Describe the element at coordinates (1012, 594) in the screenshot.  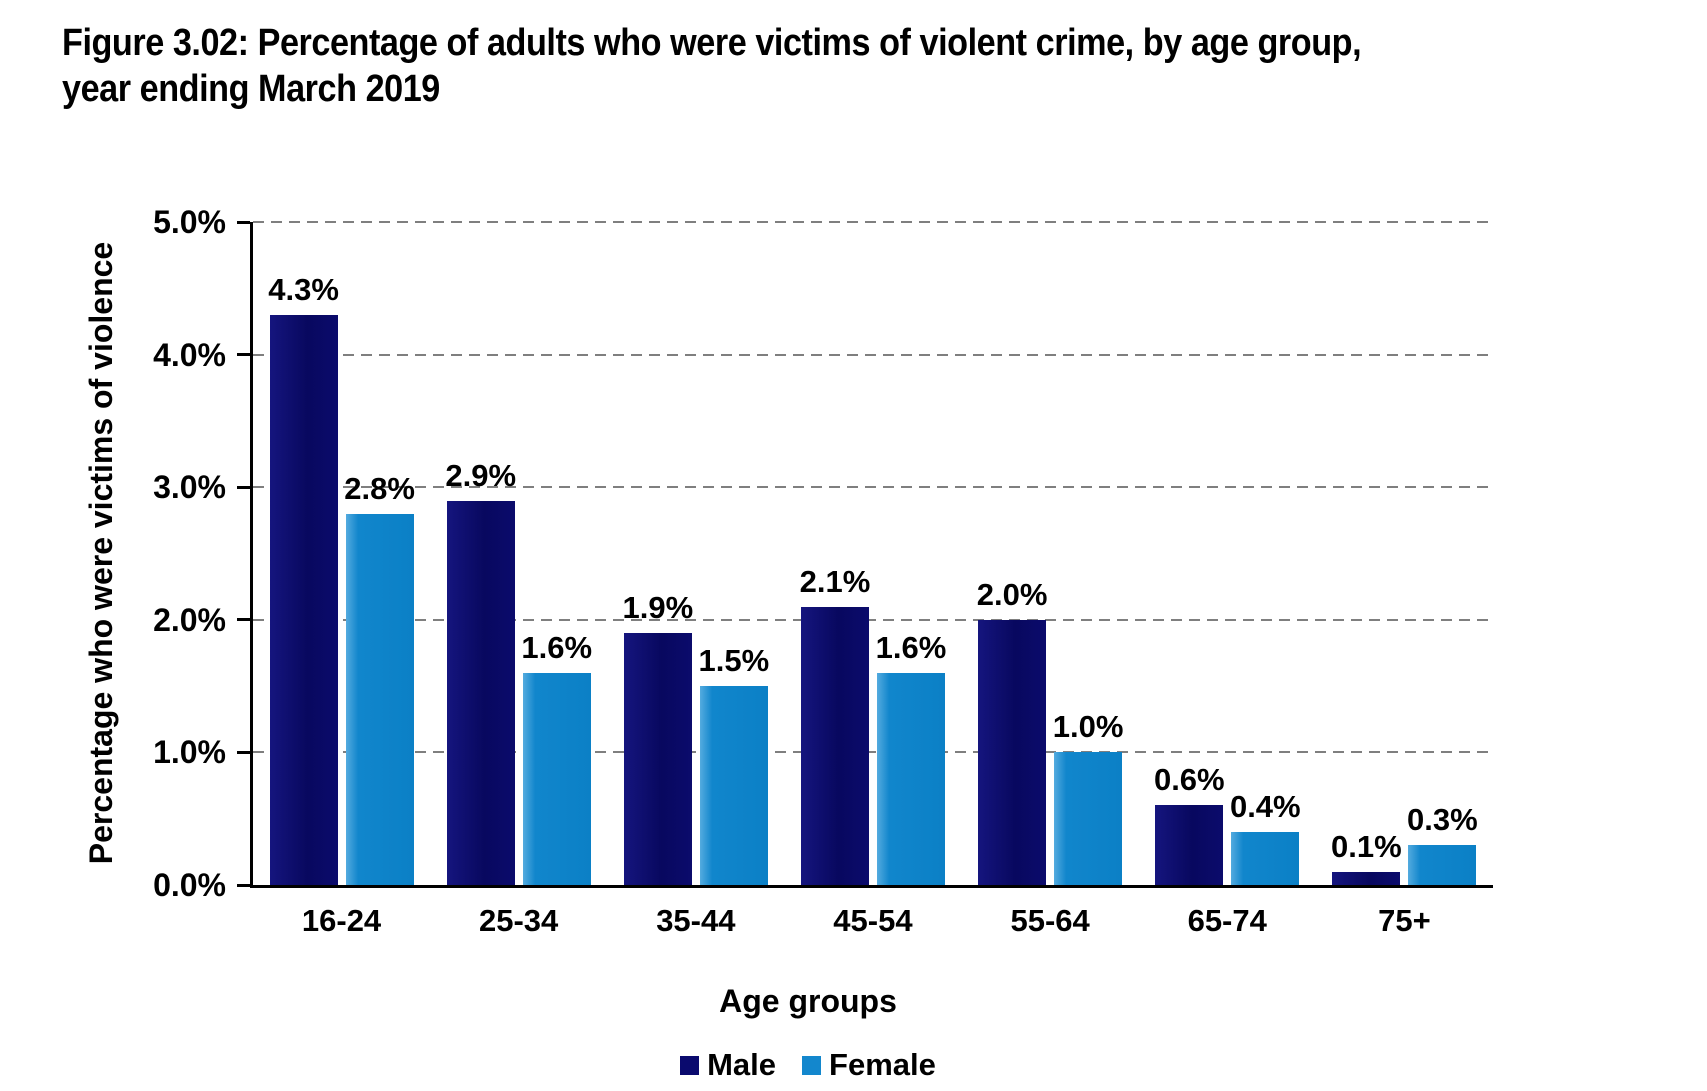
I see `bar-label-male-55-64: 2.0%` at that location.